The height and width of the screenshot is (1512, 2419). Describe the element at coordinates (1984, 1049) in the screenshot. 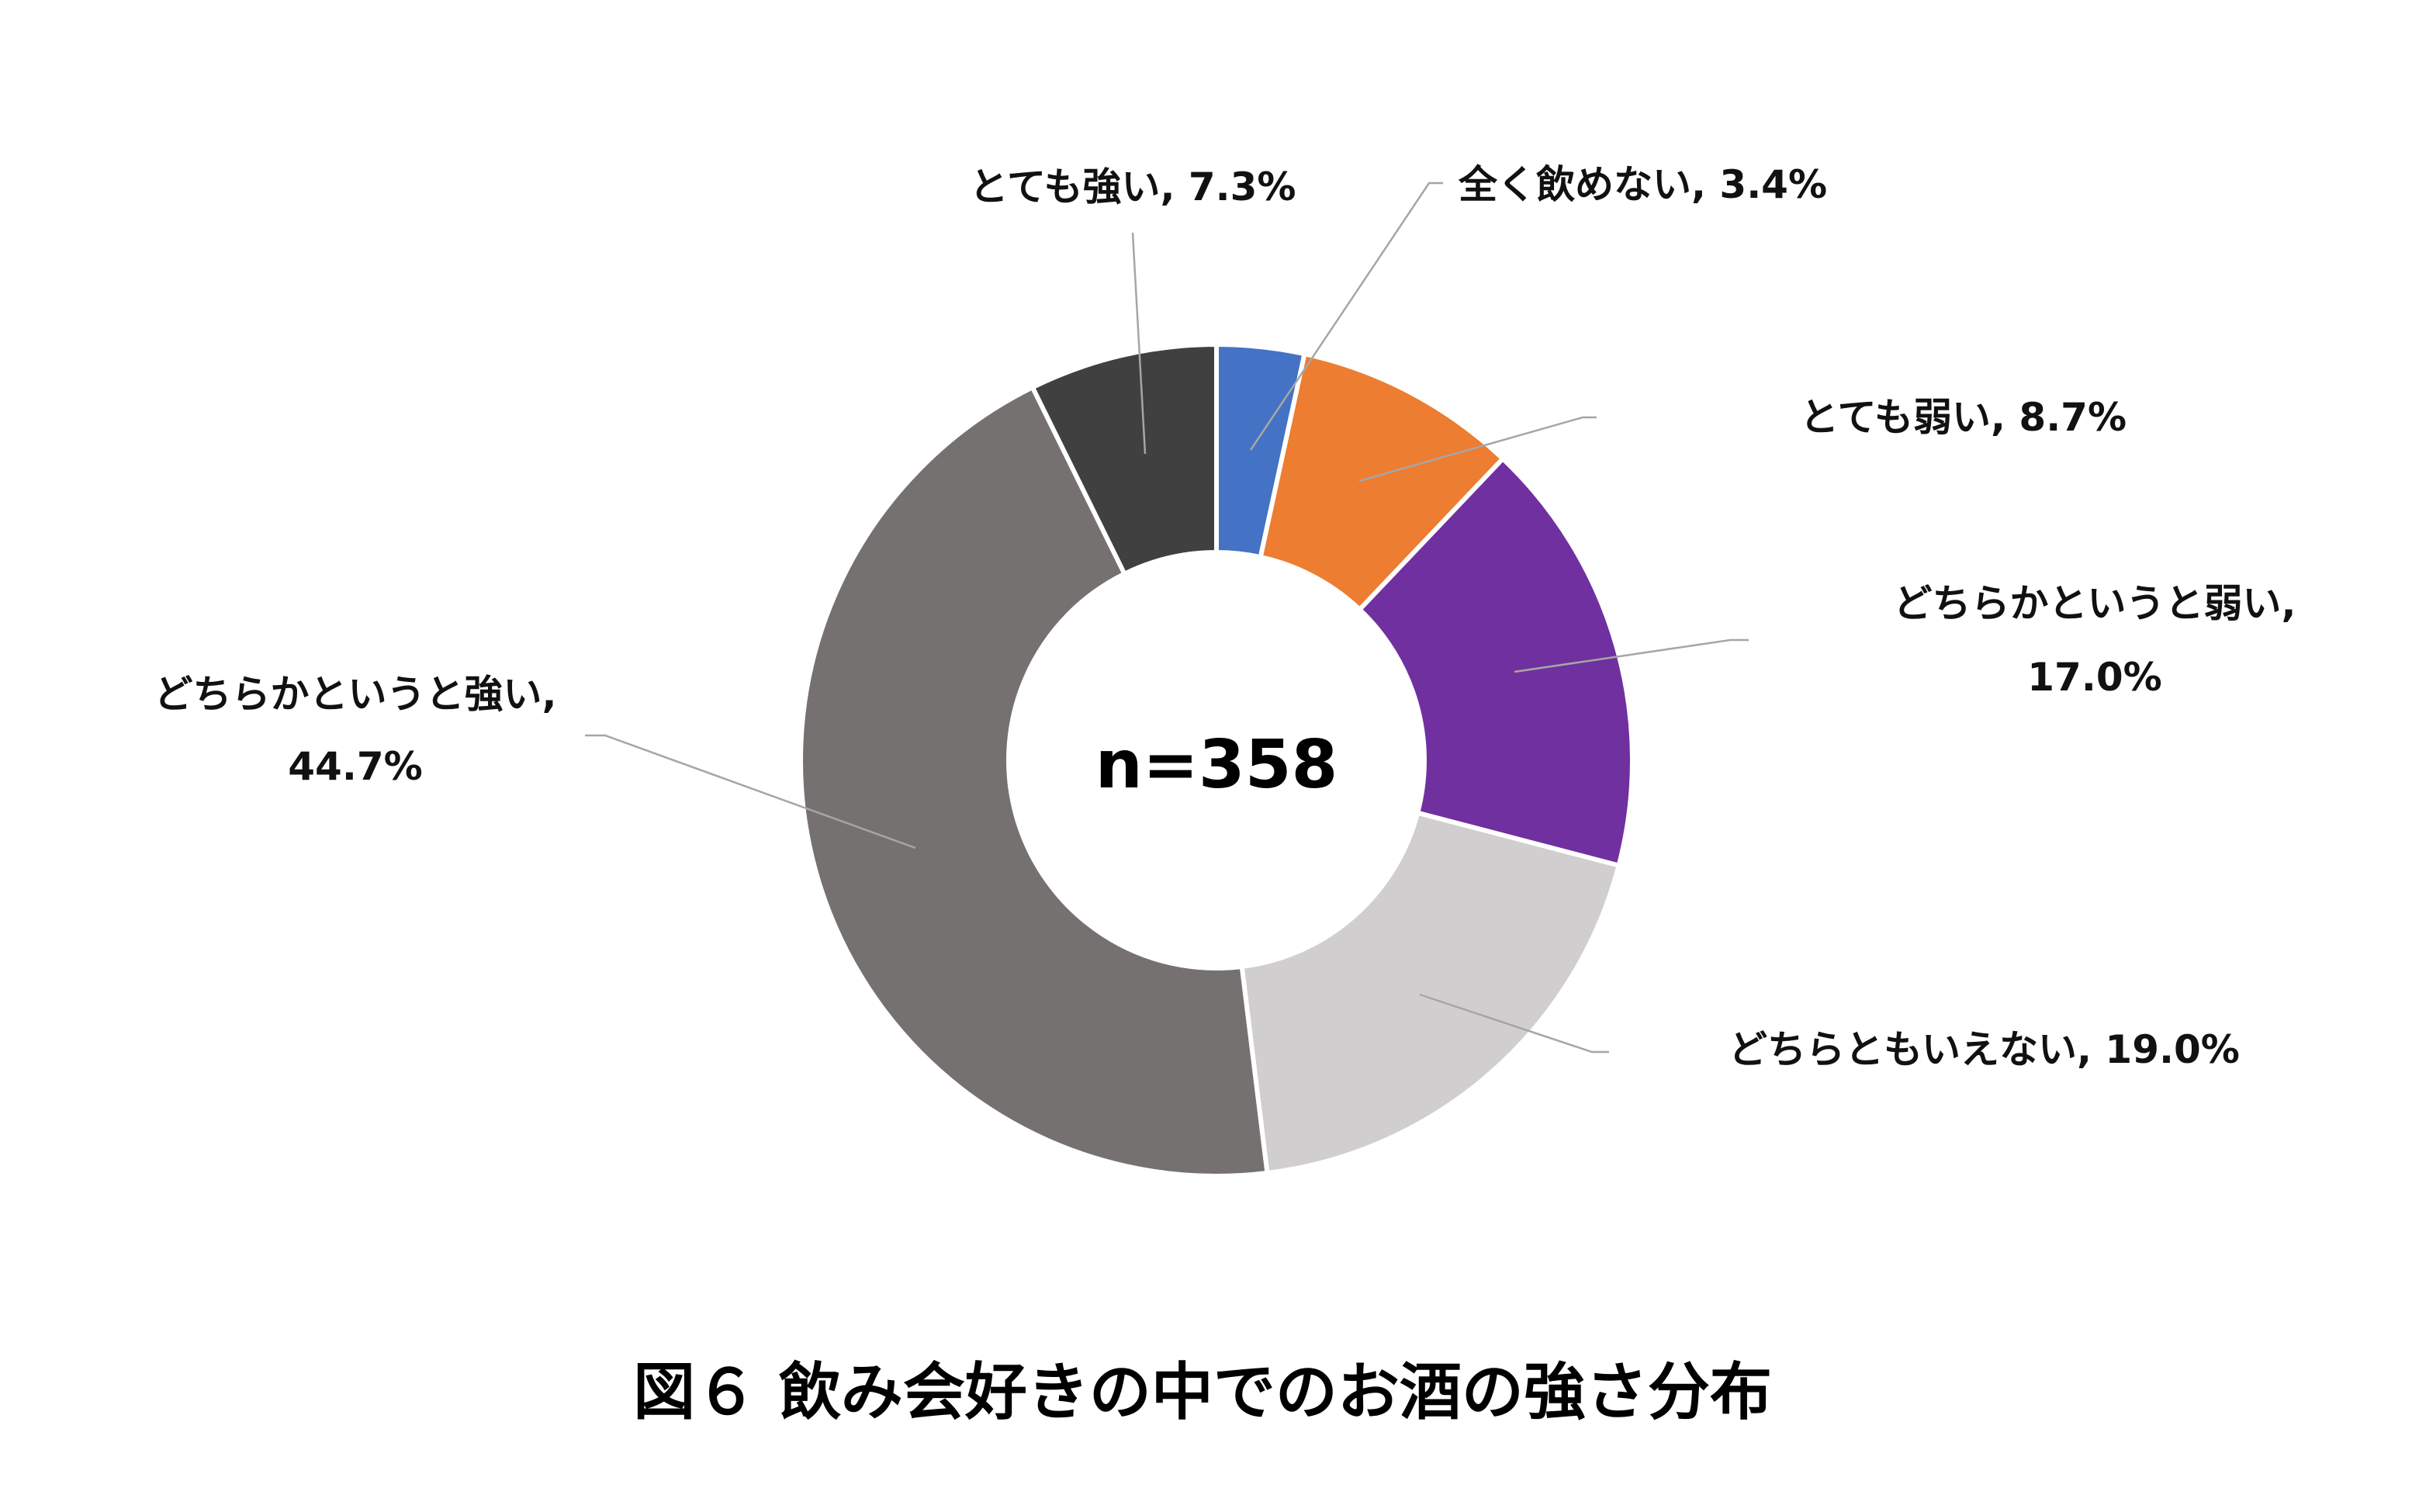

I see `slice-label: どちらともいえない, 19.0%` at that location.